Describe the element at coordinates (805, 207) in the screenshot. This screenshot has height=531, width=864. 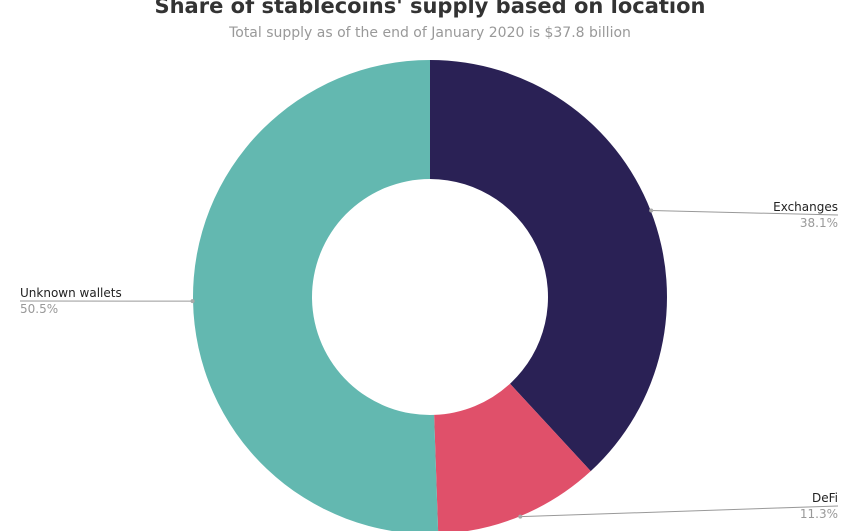
I see `slice-label: Exchanges` at that location.